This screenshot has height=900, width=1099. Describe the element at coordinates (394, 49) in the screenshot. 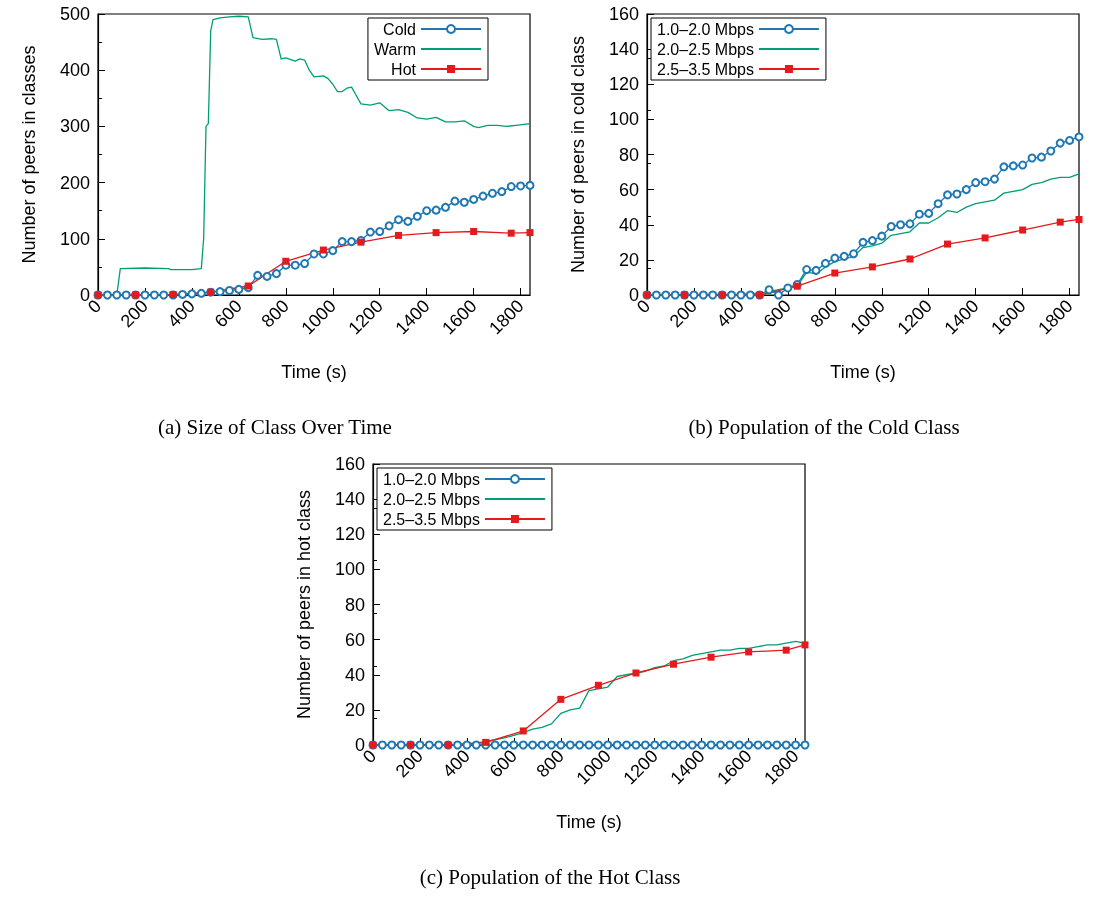

I see `legend-label: Warm` at that location.